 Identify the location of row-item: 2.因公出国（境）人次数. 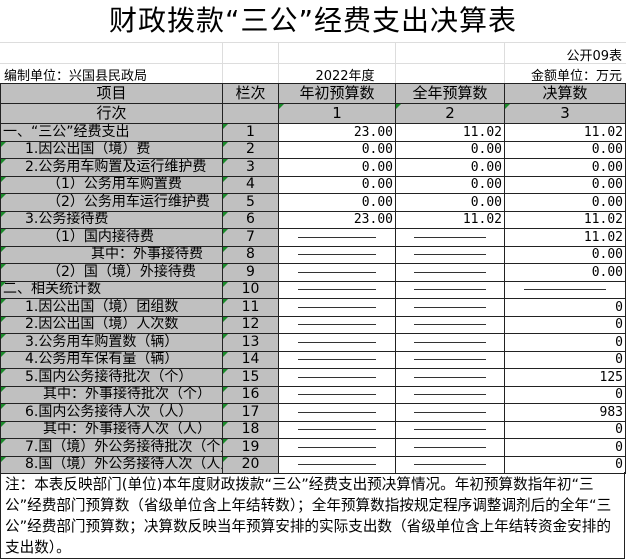
(111, 324).